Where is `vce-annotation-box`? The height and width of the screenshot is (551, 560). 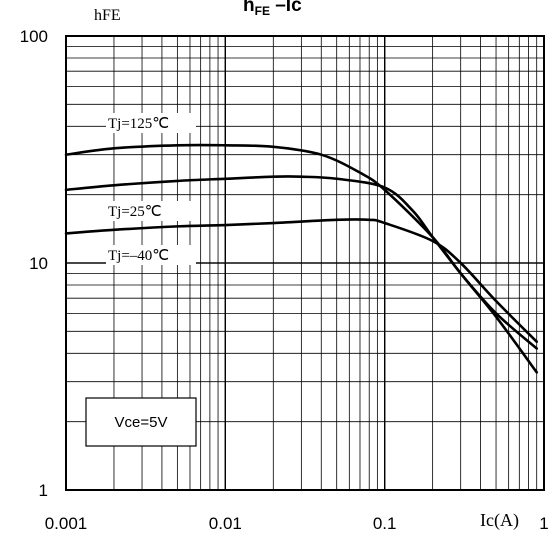 vce-annotation-box is located at coordinates (141, 422).